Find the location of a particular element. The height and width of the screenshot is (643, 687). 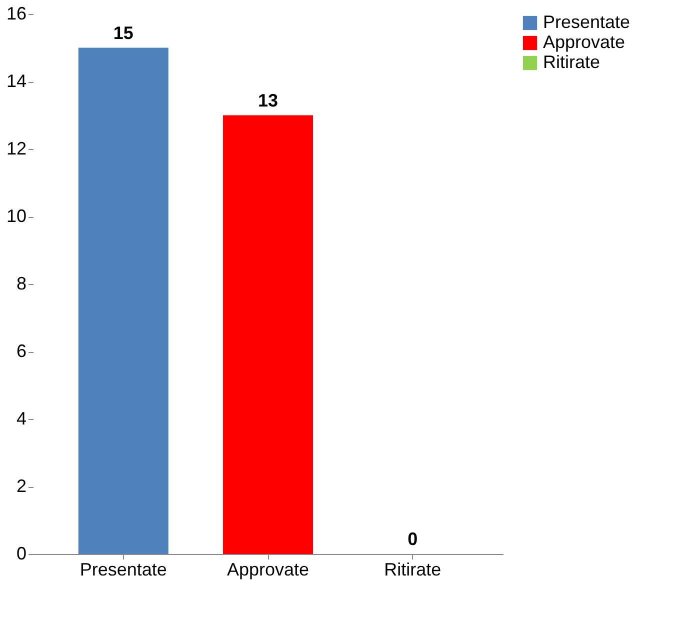

x-tick-label: Presentate is located at coordinates (123, 570).